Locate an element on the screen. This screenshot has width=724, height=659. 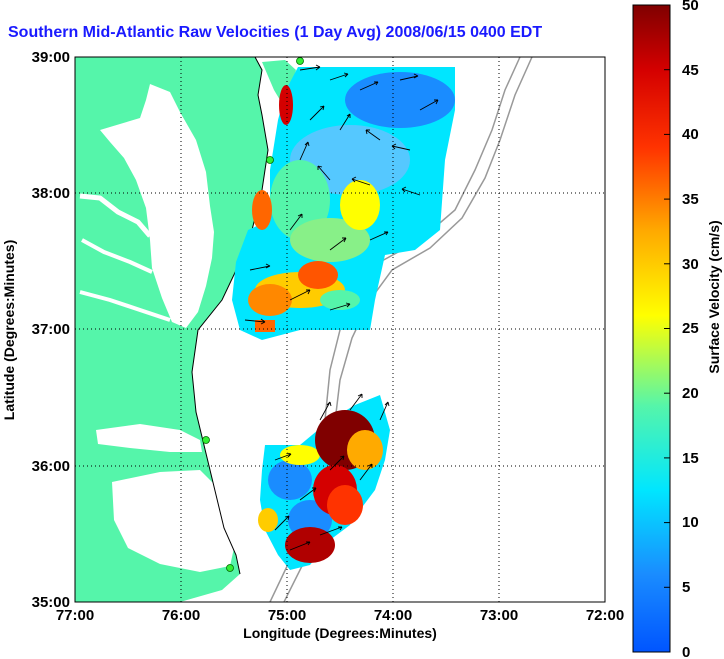
albemarle-sound is located at coordinates (149, 438).